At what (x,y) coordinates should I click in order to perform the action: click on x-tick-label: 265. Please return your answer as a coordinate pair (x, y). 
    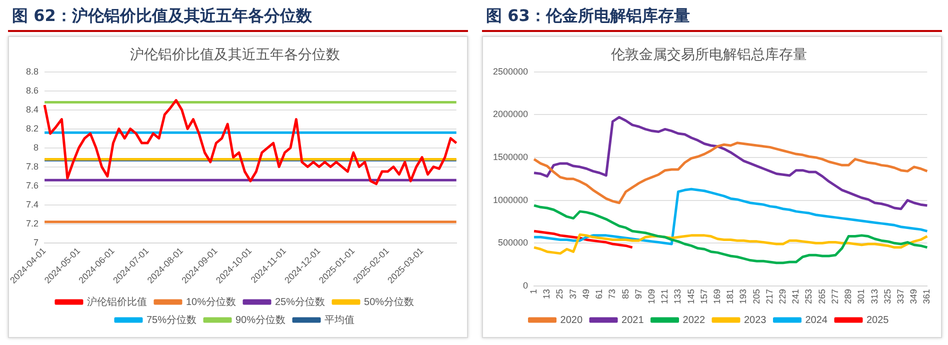
    Looking at the image, I should click on (821, 296).